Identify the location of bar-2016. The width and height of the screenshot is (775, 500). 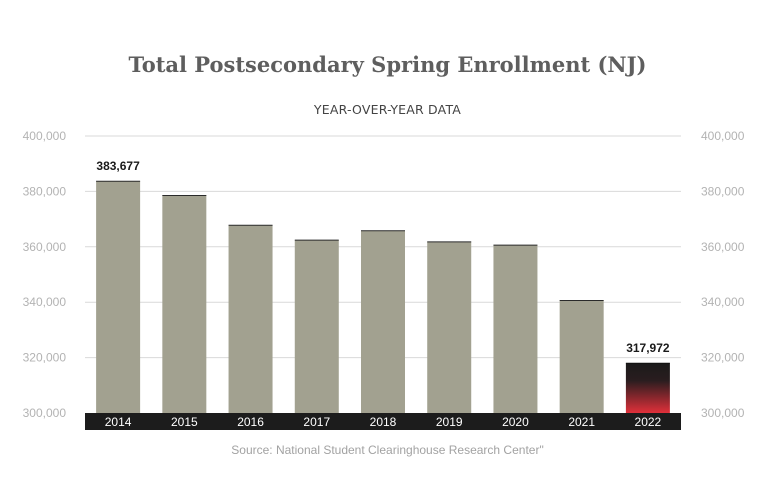
(250, 319).